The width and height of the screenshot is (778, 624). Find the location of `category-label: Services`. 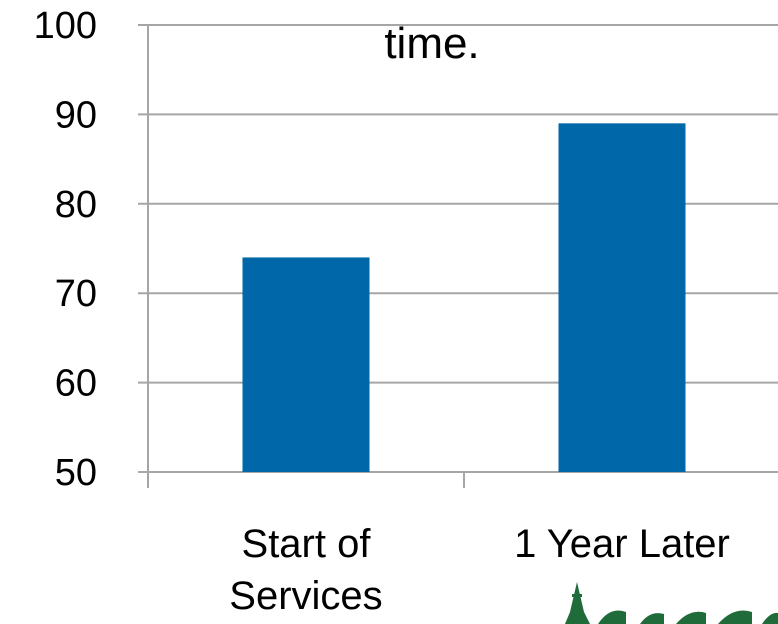

category-label: Services is located at coordinates (305, 596).